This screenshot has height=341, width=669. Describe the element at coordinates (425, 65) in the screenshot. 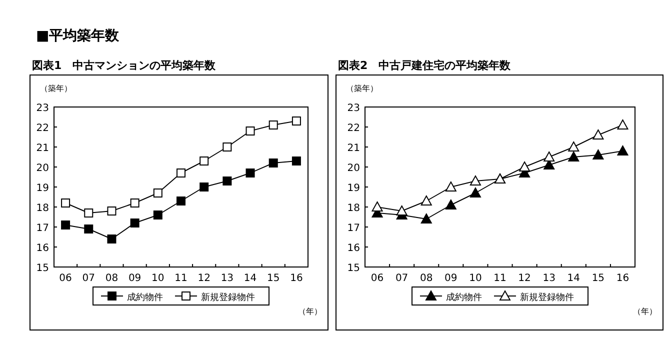

I see `chart-title: 図表2 中古戸建住宅の平均築年数` at that location.